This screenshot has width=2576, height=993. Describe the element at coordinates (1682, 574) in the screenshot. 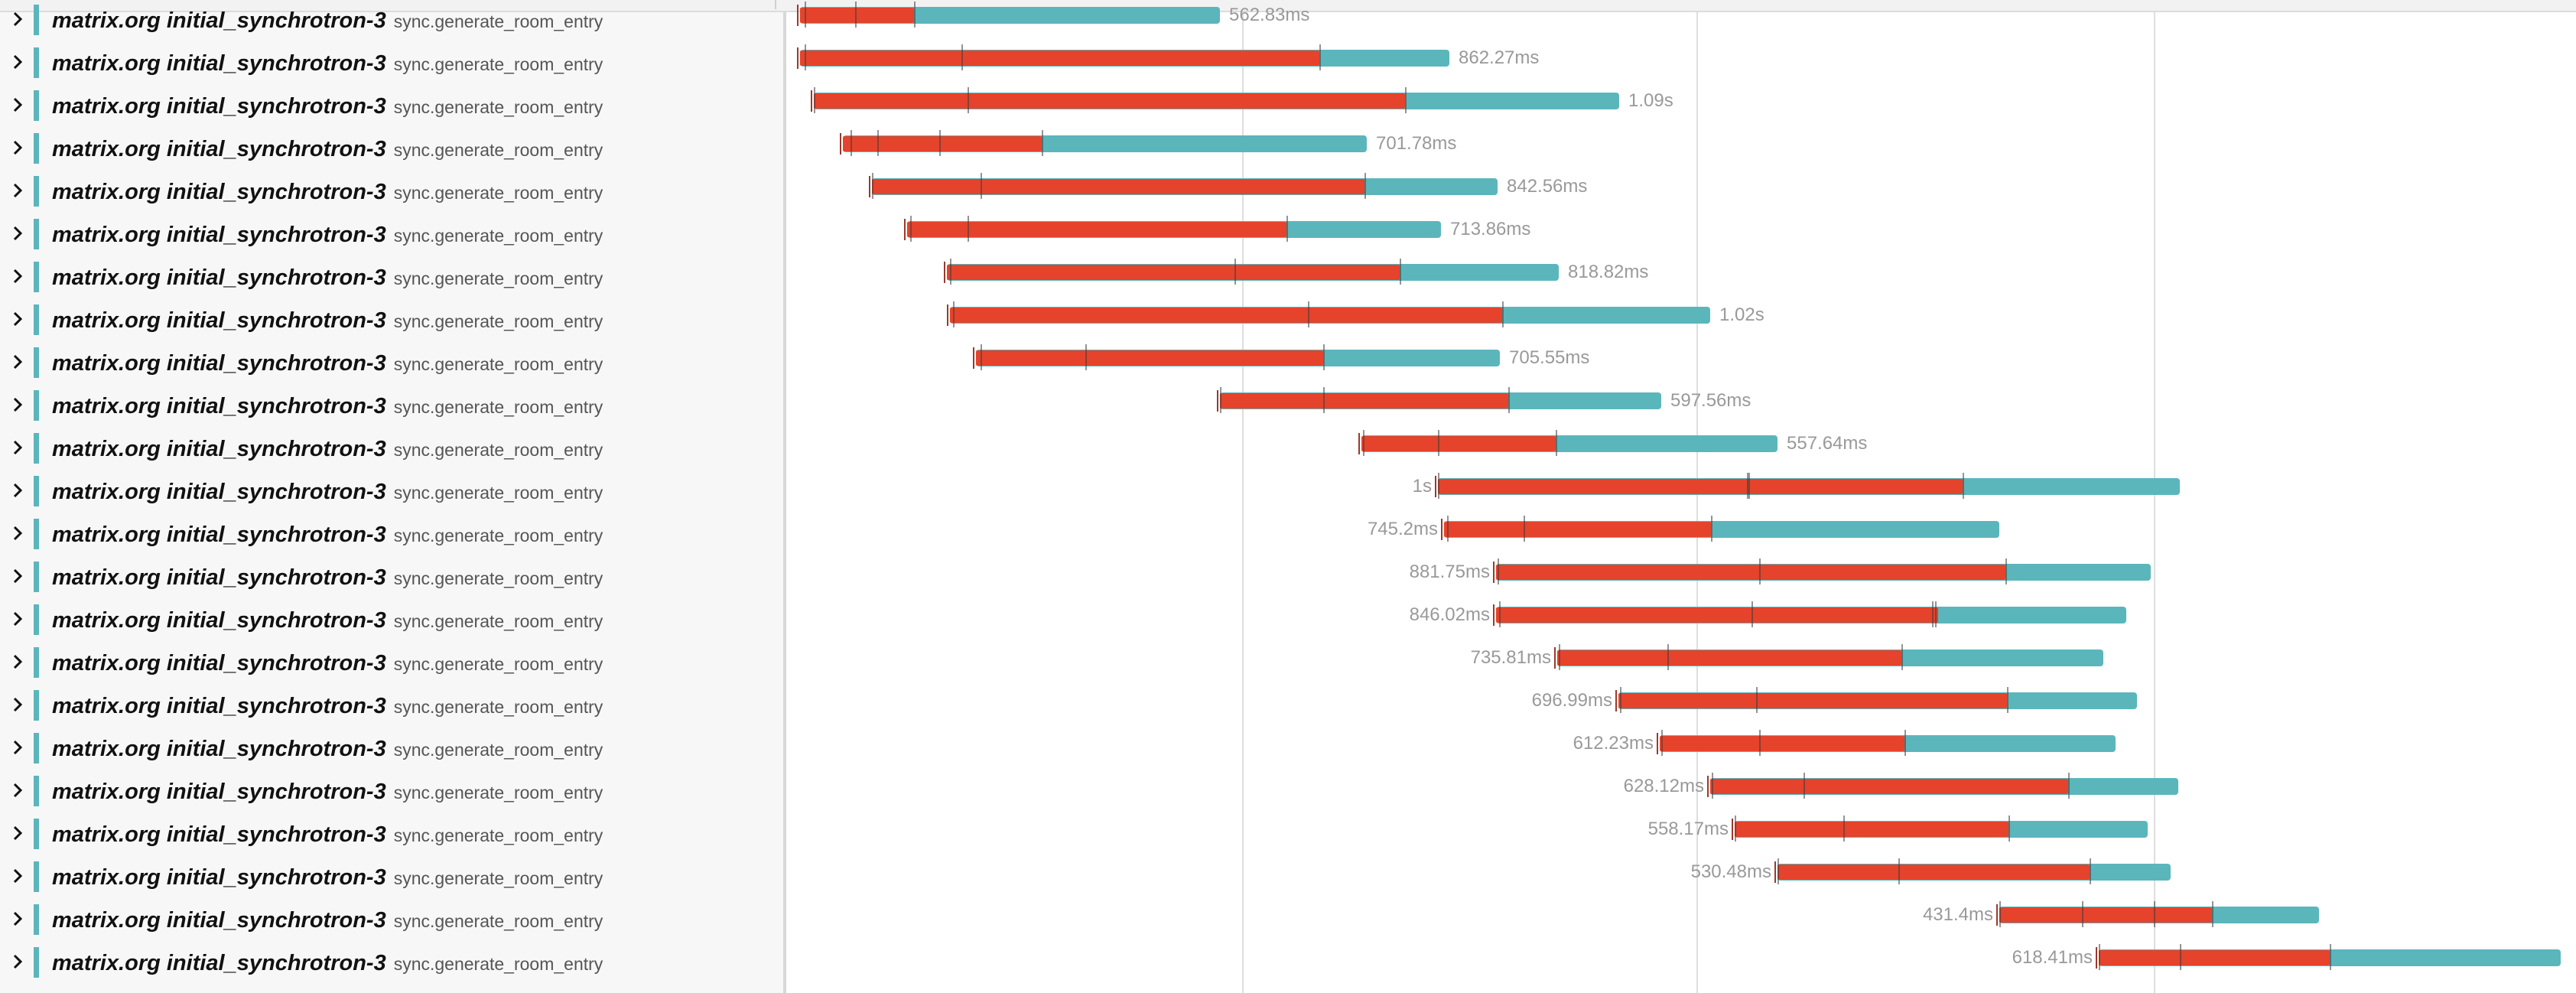

I see `span-bar-row: 881.75ms` at that location.